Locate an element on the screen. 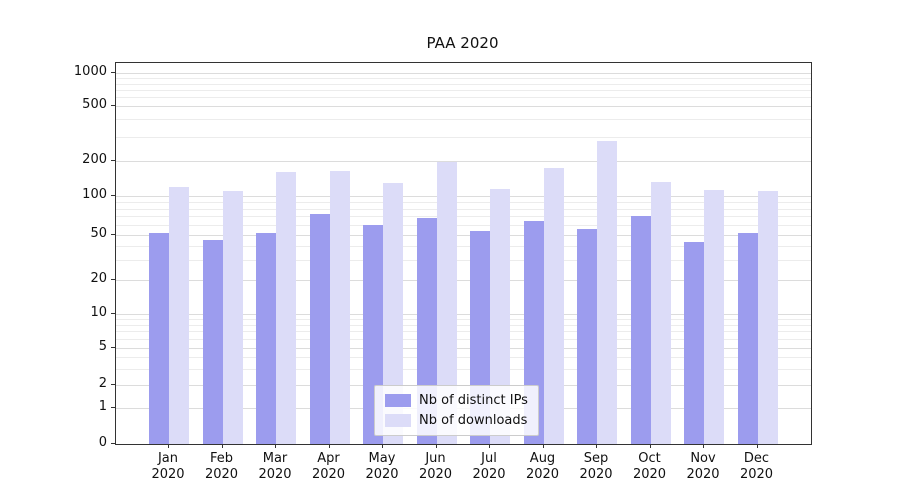  y-tick-label: 50 is located at coordinates (98, 233).